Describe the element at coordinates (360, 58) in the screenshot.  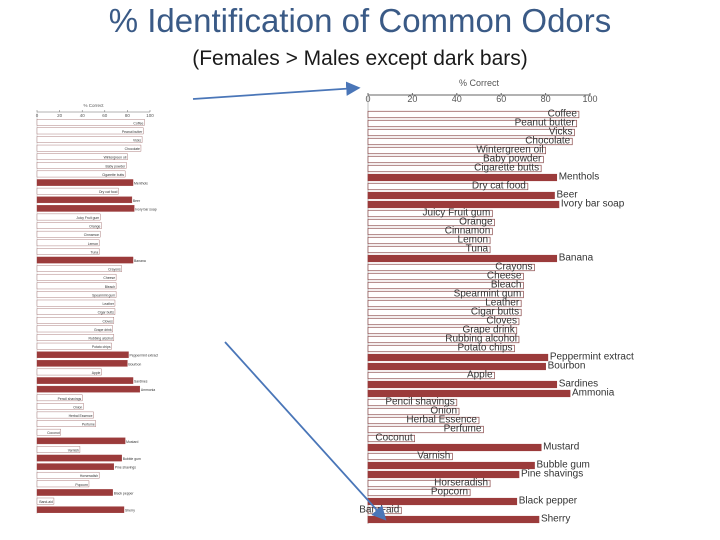
I see `page-subtitle: (Females > Males except dark bars)` at that location.